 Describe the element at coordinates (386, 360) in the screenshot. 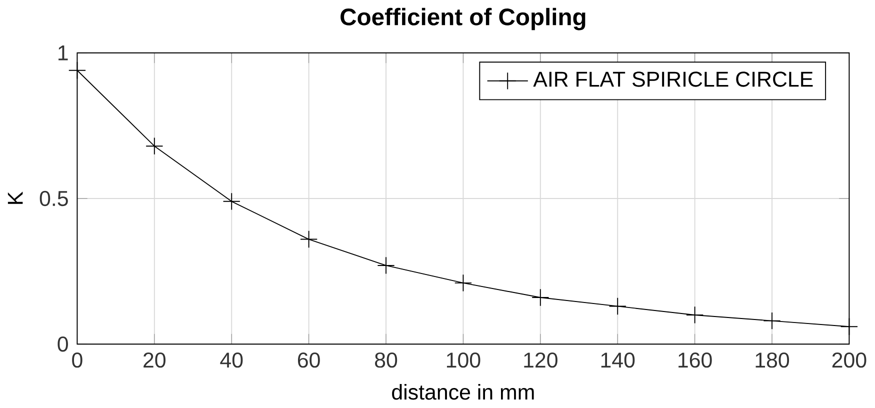

I see `x-tick-label: 80` at that location.